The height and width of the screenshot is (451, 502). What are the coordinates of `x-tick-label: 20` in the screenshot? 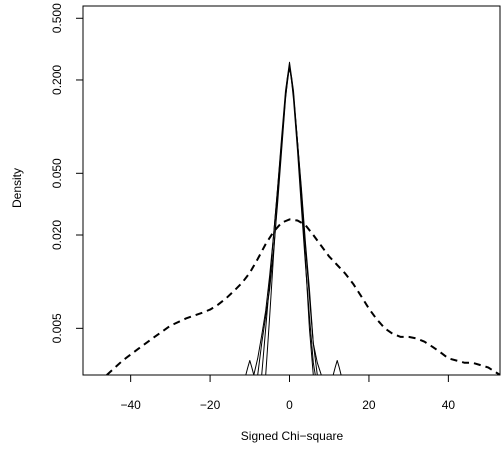 It's located at (369, 405).